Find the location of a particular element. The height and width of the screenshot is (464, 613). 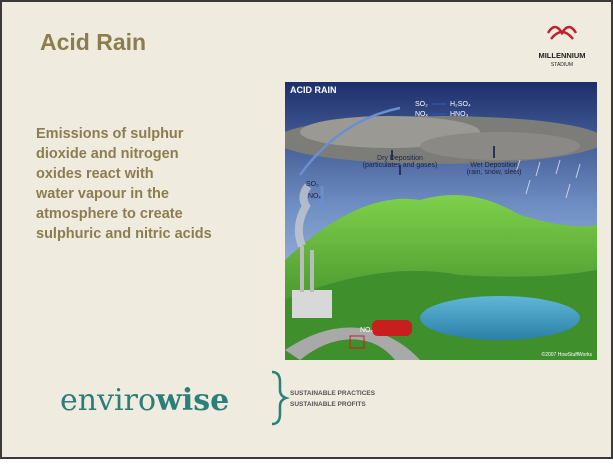

body-line: dioxide and nitrogen is located at coordinates (107, 154).